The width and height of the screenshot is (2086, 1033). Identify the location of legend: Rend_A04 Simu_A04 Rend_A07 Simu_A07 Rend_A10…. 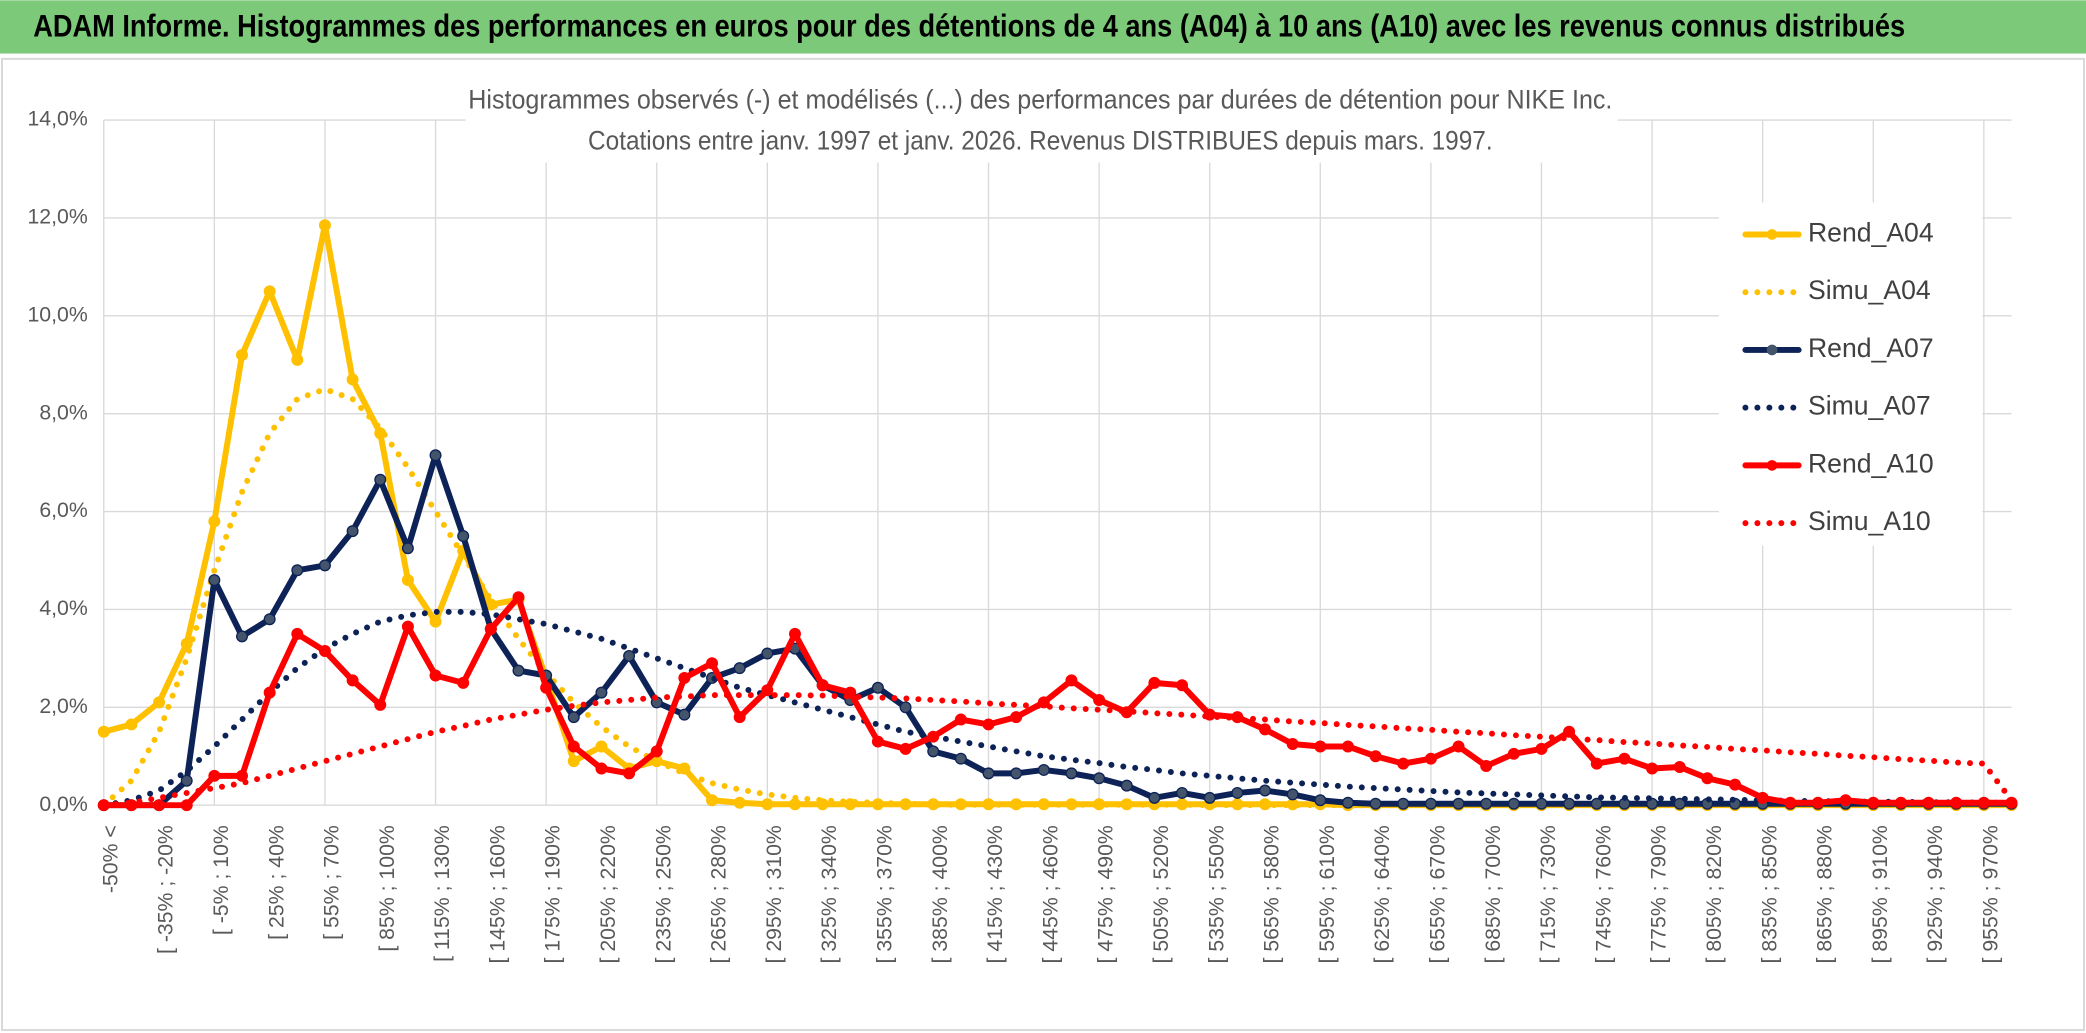
(1838, 376).